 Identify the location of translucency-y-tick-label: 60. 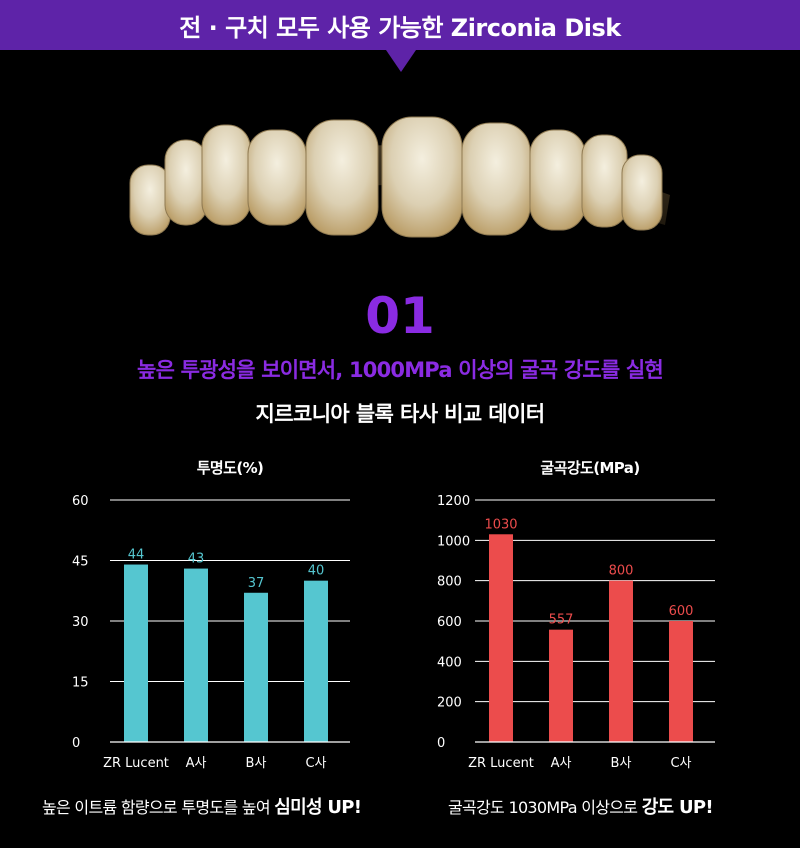
(80, 501).